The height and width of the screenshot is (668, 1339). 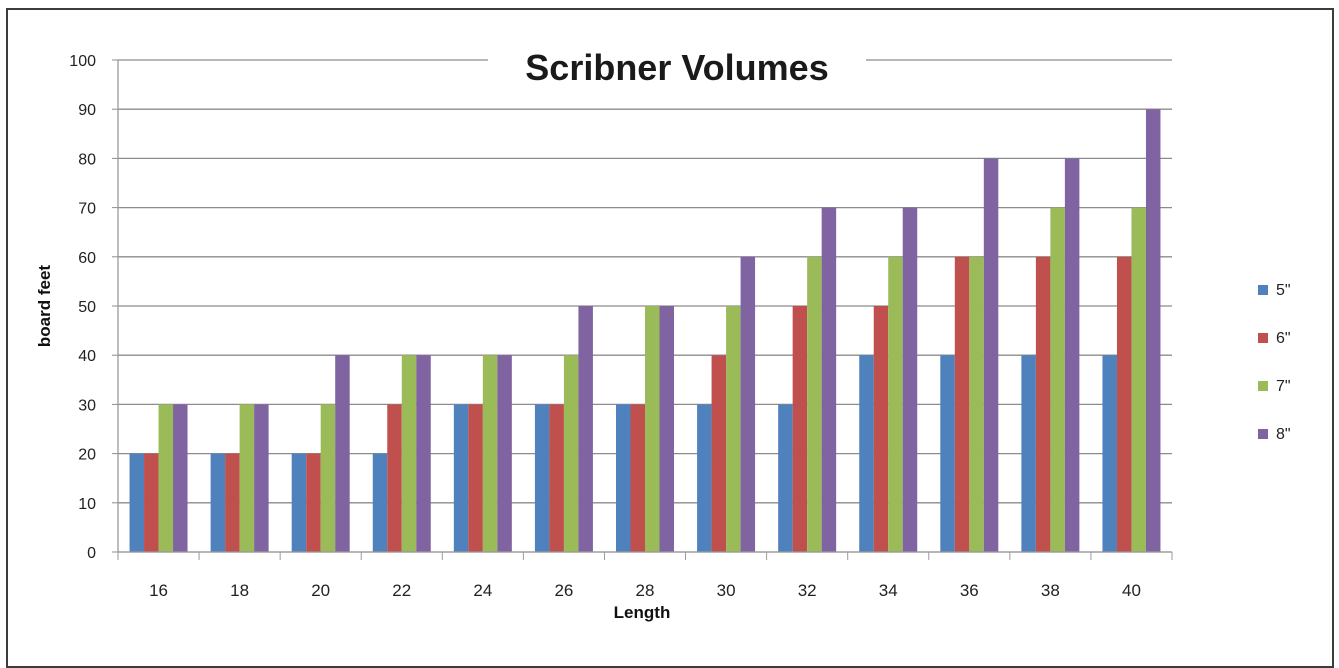 What do you see at coordinates (645, 555) in the screenshot?
I see `x-axis` at bounding box center [645, 555].